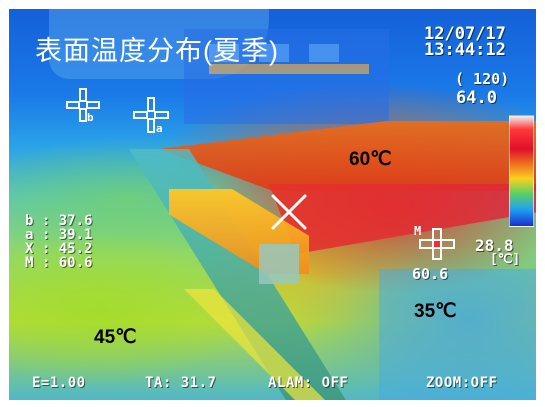 The width and height of the screenshot is (545, 407). Describe the element at coordinates (370, 159) in the screenshot. I see `annotation-roof-temp: 60℃` at that location.